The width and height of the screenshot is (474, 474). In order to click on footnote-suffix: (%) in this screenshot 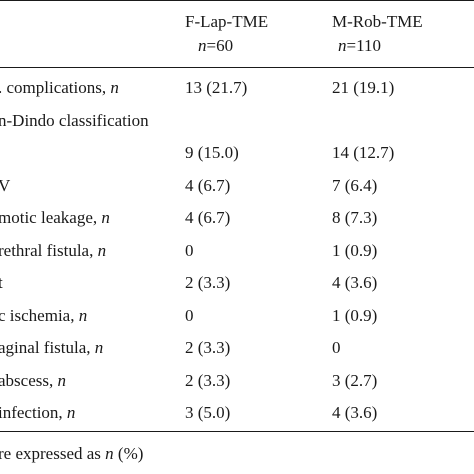, I will do `click(128, 453)`.